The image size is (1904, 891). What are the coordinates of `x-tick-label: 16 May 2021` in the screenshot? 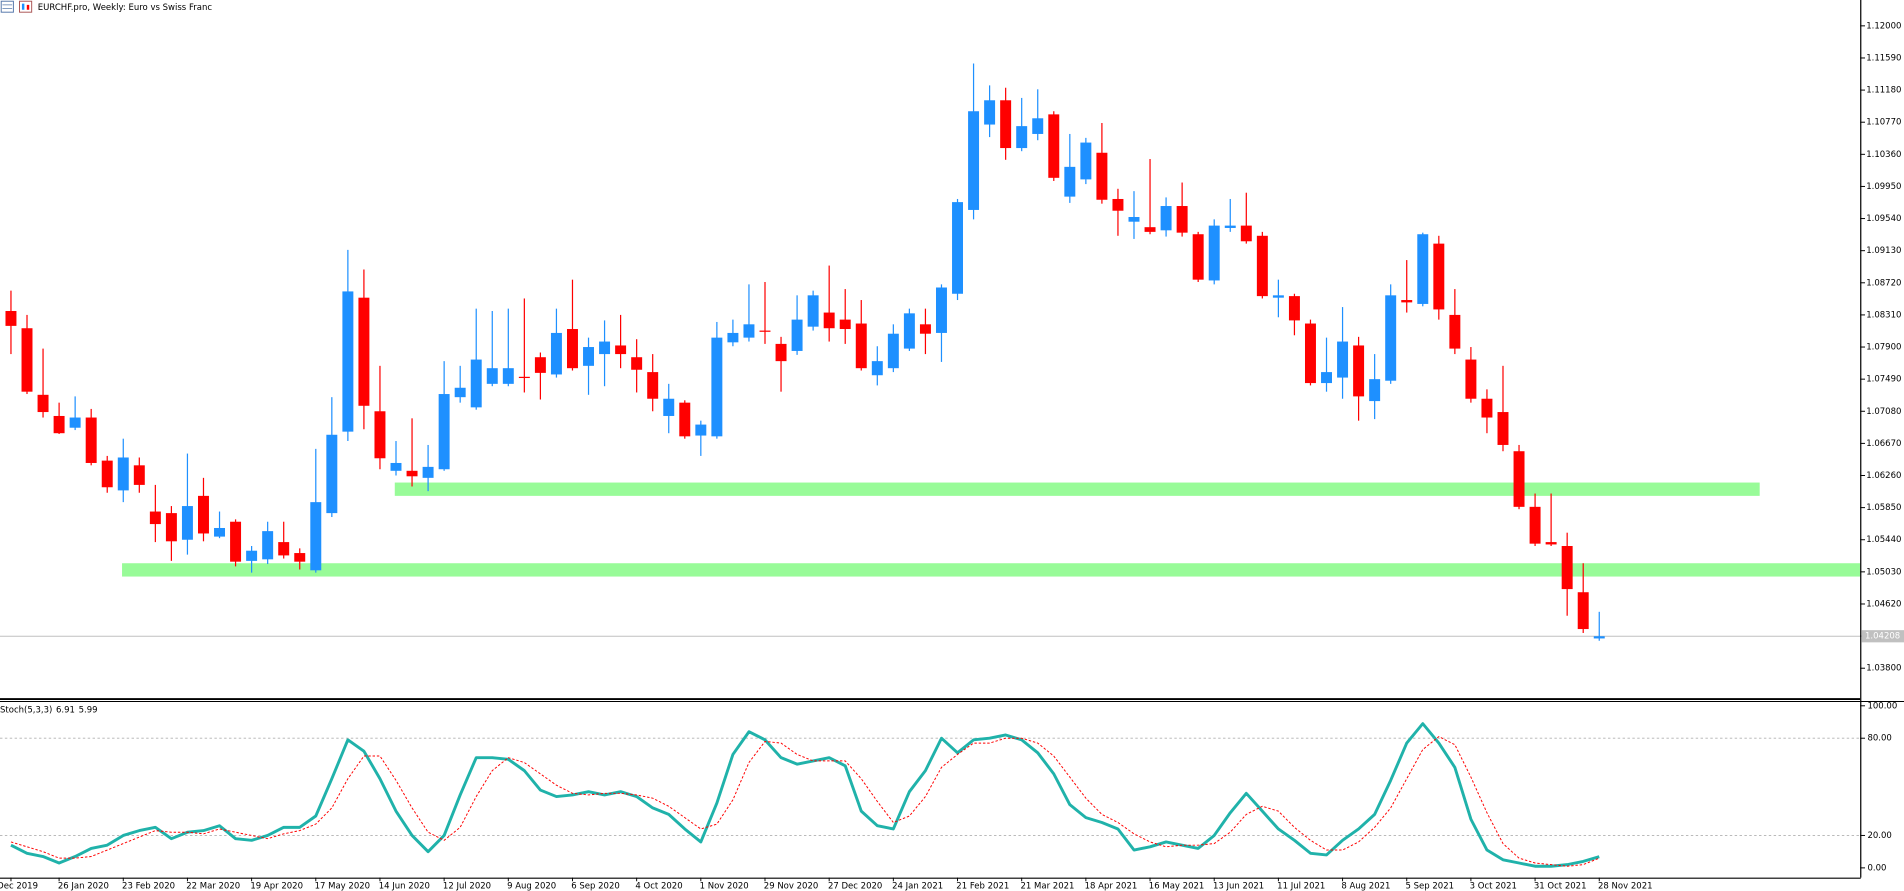 It's located at (1177, 886).